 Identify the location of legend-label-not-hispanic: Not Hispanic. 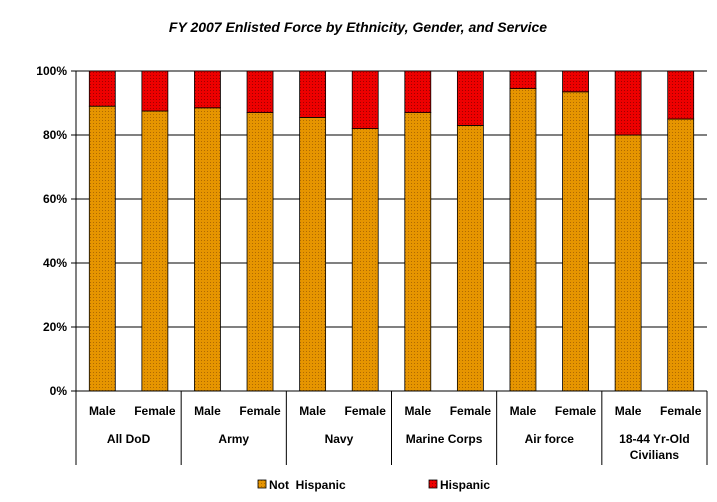
(307, 485).